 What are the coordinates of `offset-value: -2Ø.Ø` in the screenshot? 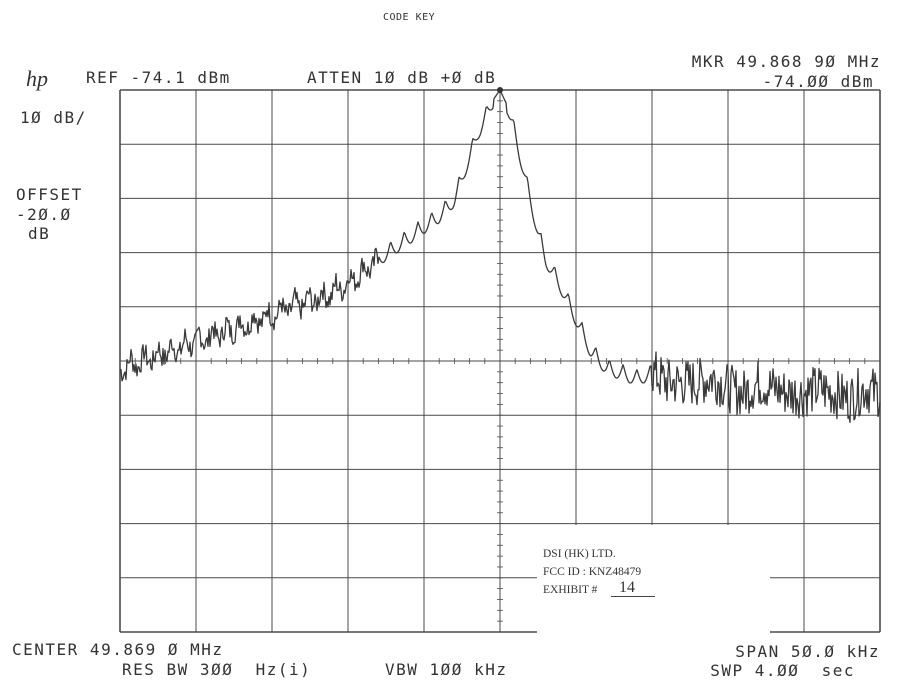 It's located at (44, 214).